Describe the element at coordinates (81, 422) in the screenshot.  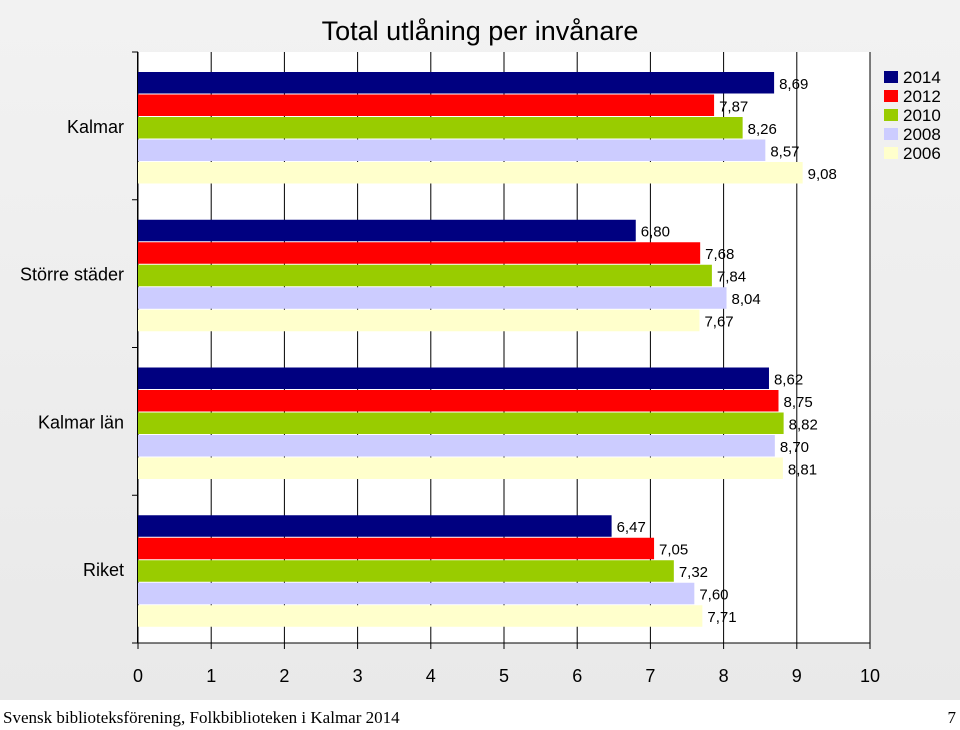
I see `category-label: Kalmar län` at that location.